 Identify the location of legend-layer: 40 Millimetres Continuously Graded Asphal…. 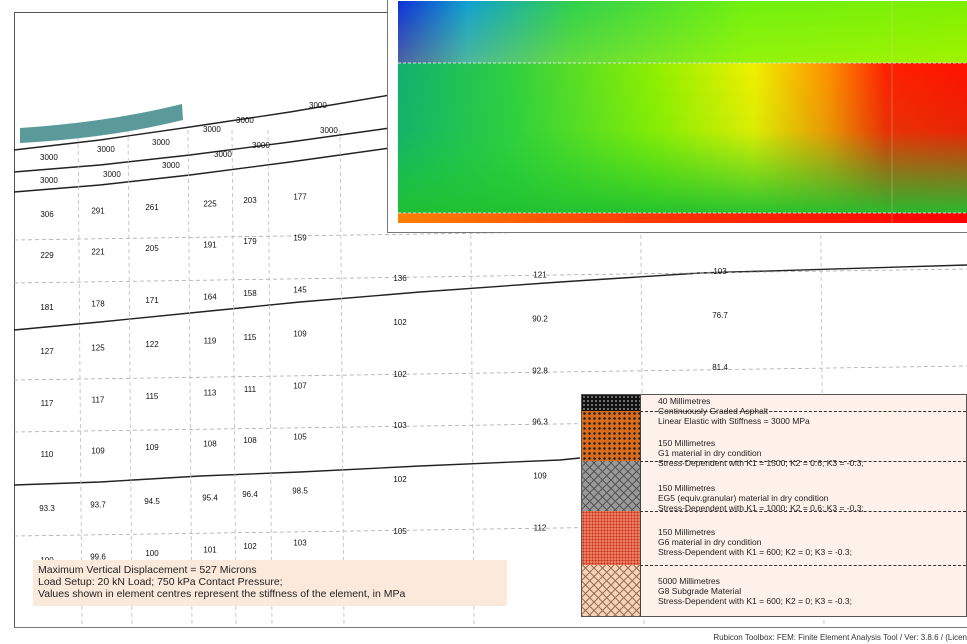
(774, 410).